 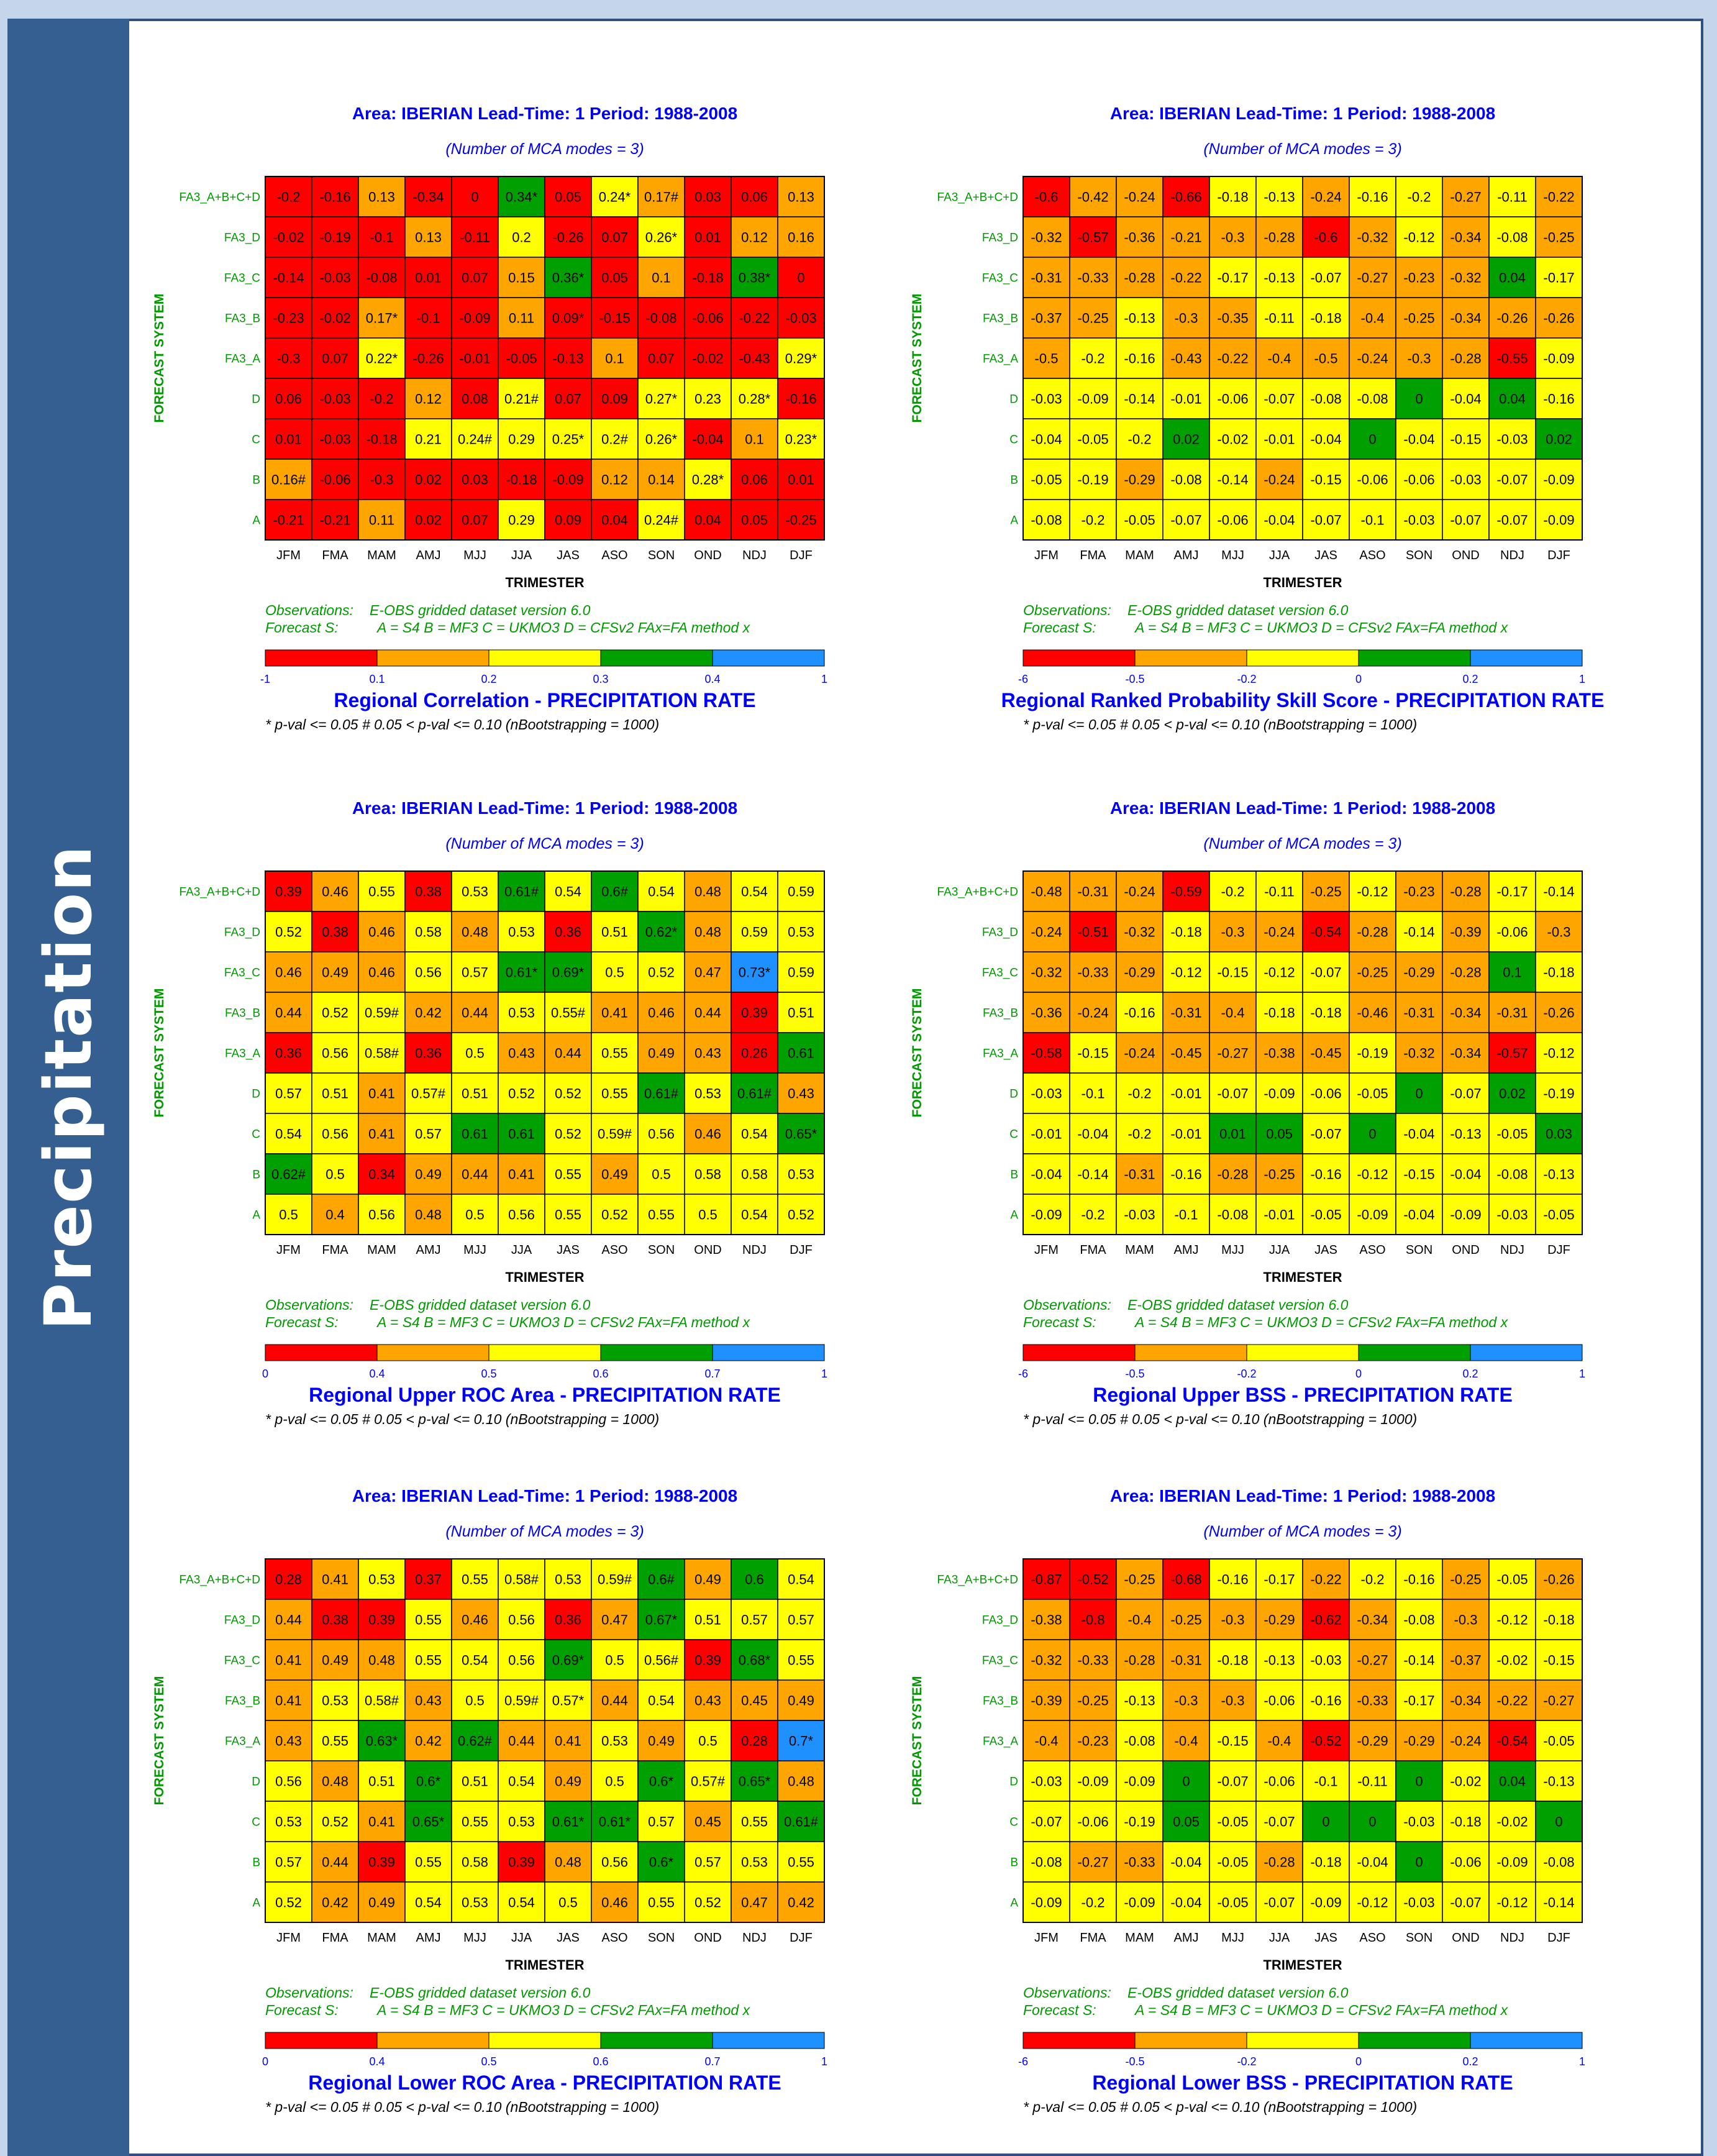 I want to click on scale-tick: -6, so click(x=1023, y=1374).